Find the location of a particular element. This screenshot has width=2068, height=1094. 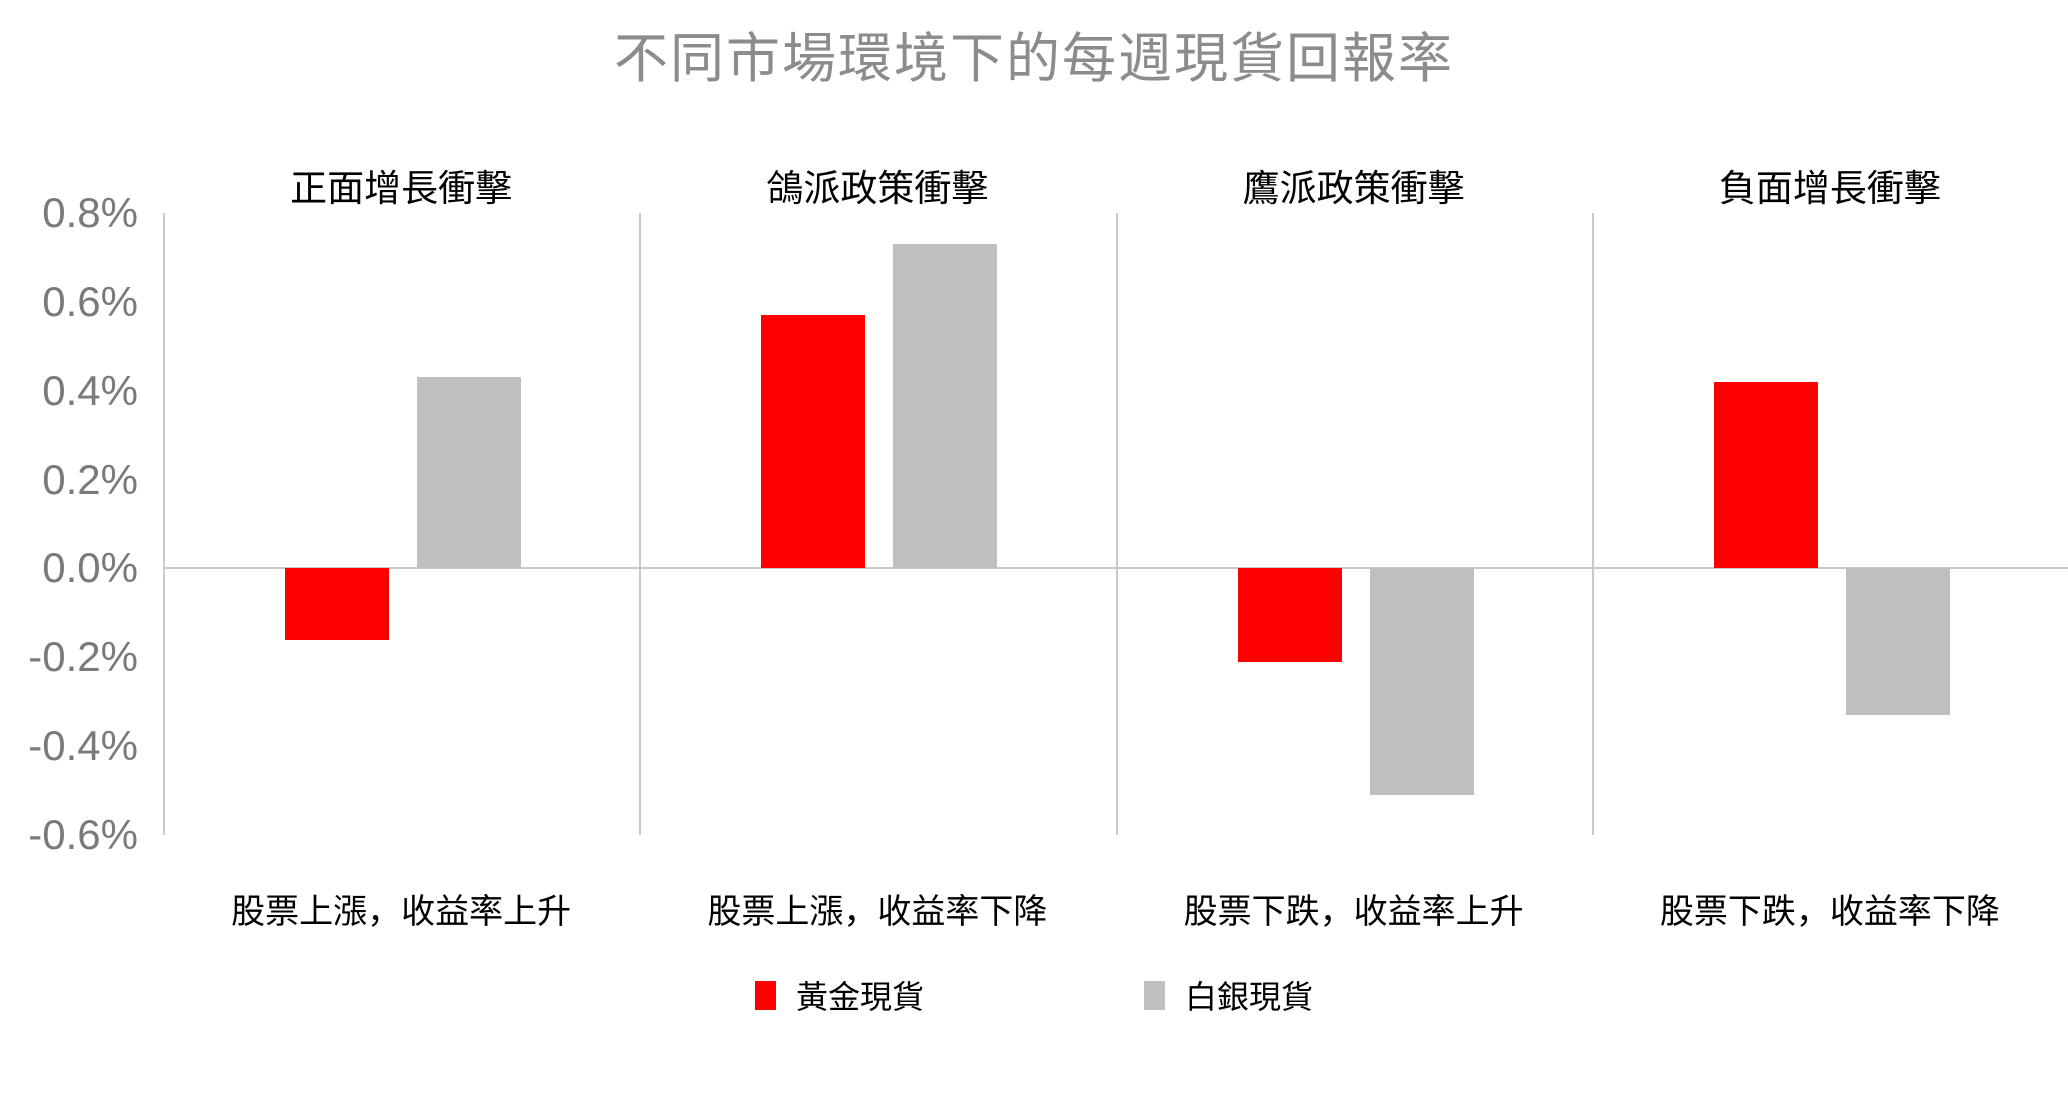

legend-item: 白銀現貨 is located at coordinates (1228, 995).